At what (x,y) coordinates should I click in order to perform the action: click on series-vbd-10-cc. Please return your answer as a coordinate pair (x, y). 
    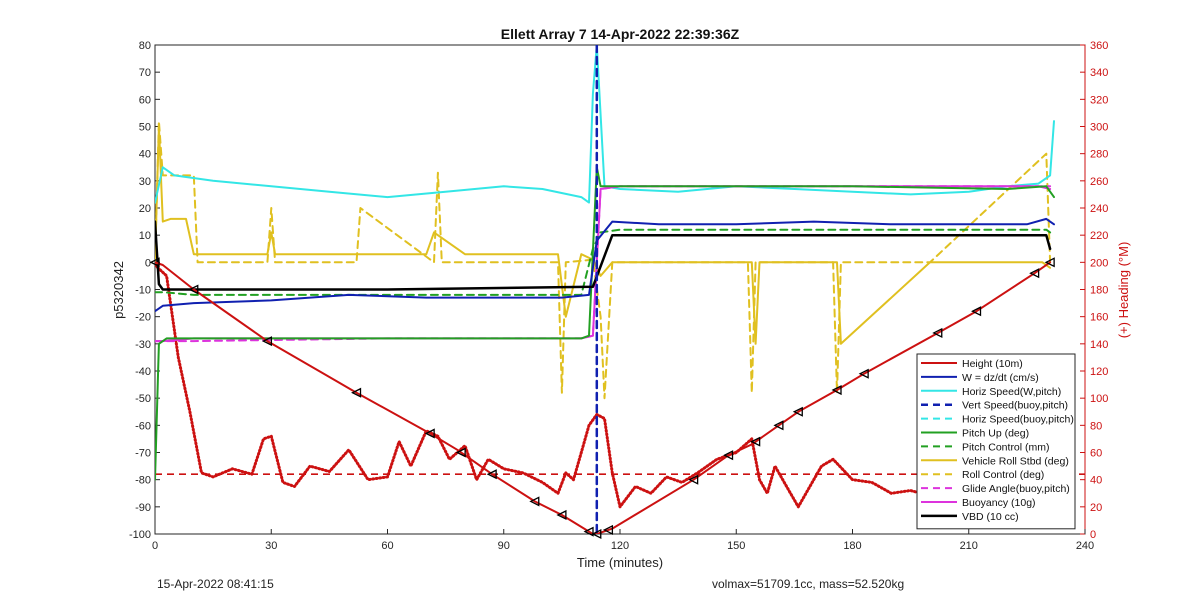
    Looking at the image, I should click on (603, 255).